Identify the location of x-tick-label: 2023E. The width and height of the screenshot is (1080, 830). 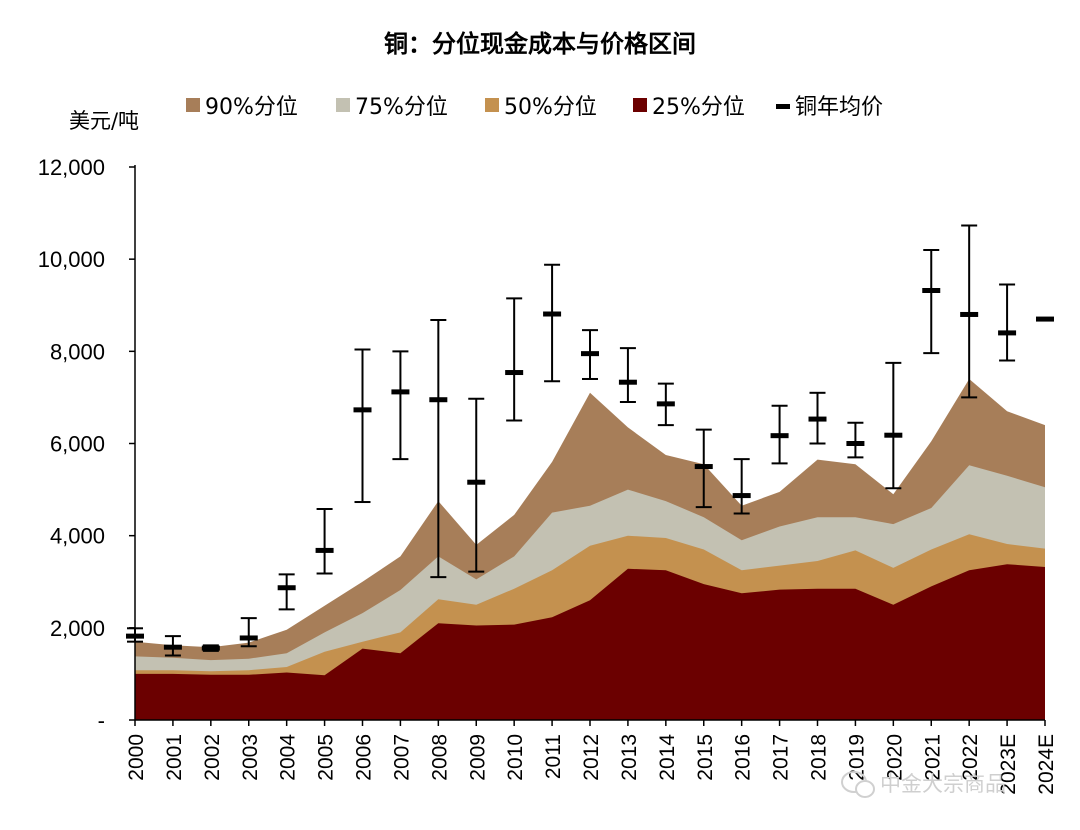
(1008, 764).